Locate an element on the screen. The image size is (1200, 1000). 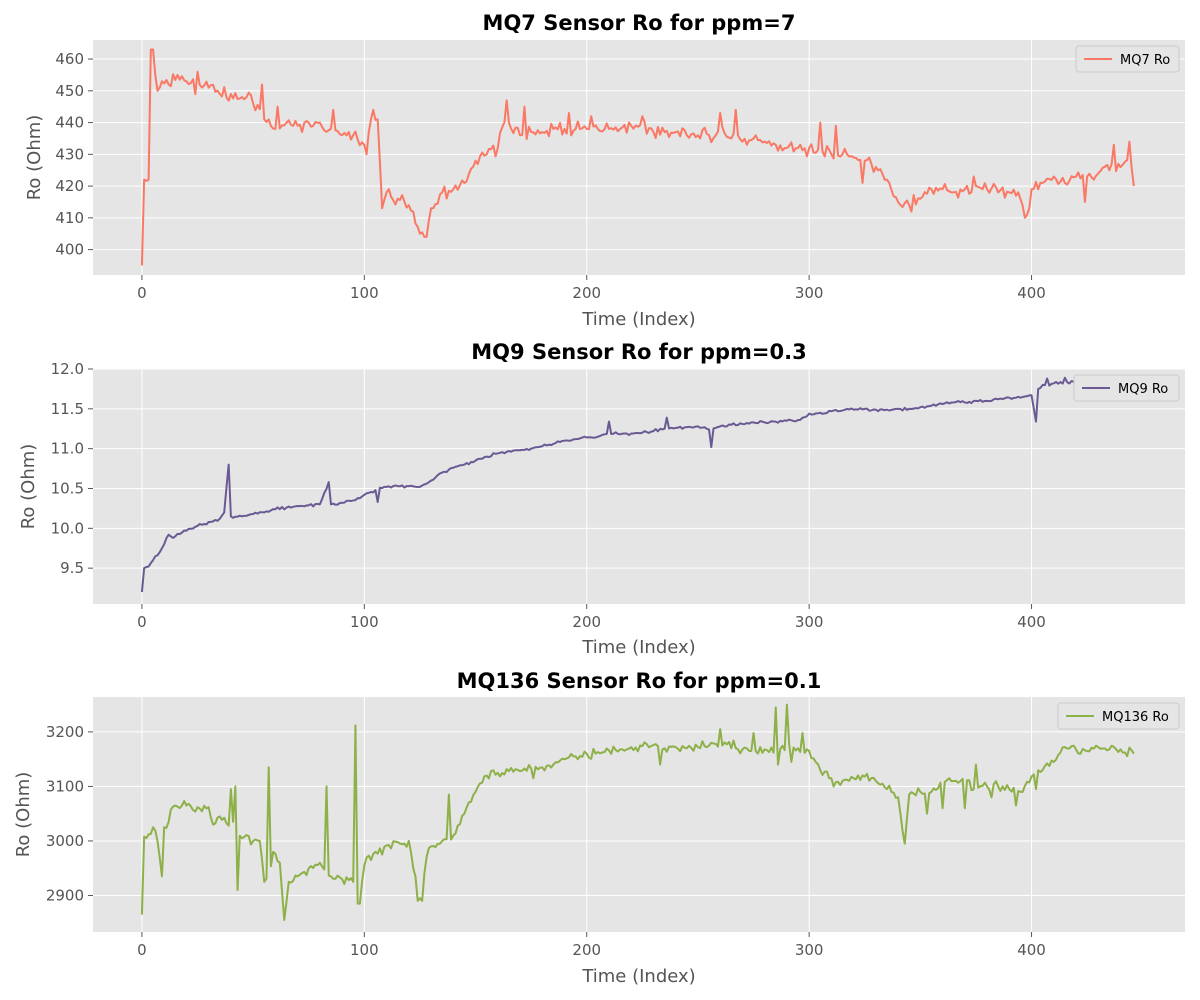
y-tick-label: 11.0 is located at coordinates (67, 449).